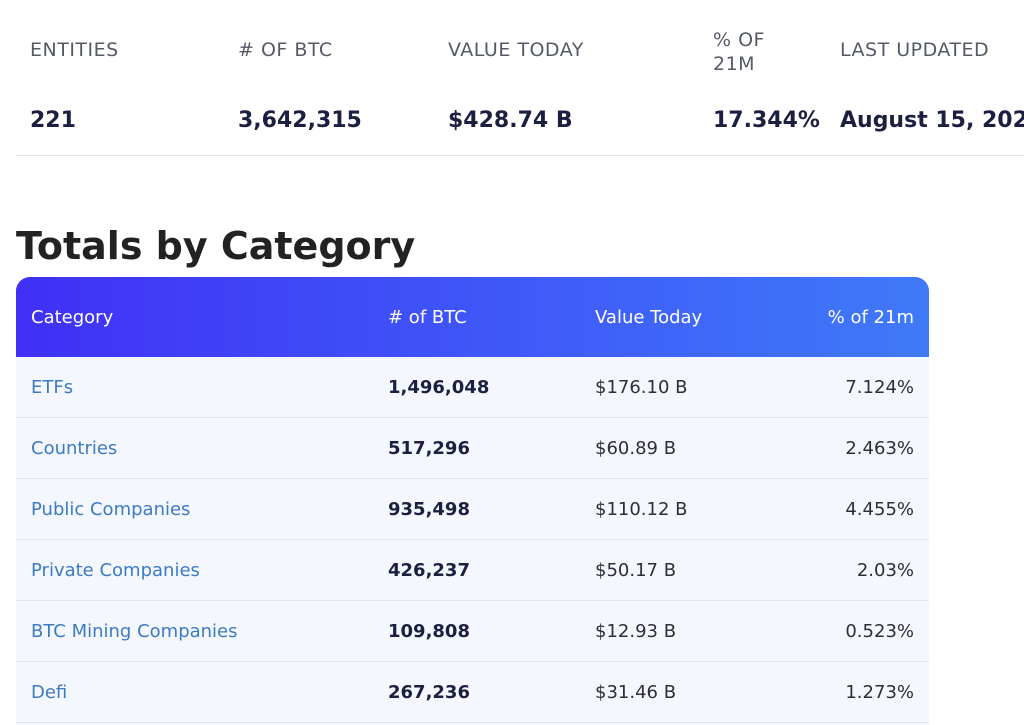 This screenshot has width=1024, height=725. I want to click on category-link: Countries, so click(74, 448).